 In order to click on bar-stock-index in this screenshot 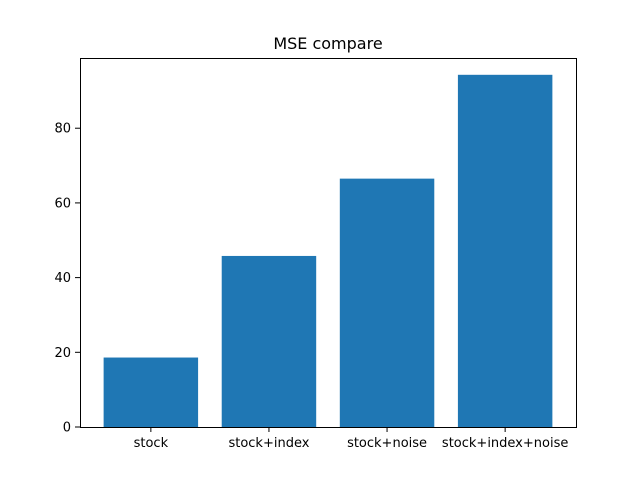, I will do `click(269, 341)`.